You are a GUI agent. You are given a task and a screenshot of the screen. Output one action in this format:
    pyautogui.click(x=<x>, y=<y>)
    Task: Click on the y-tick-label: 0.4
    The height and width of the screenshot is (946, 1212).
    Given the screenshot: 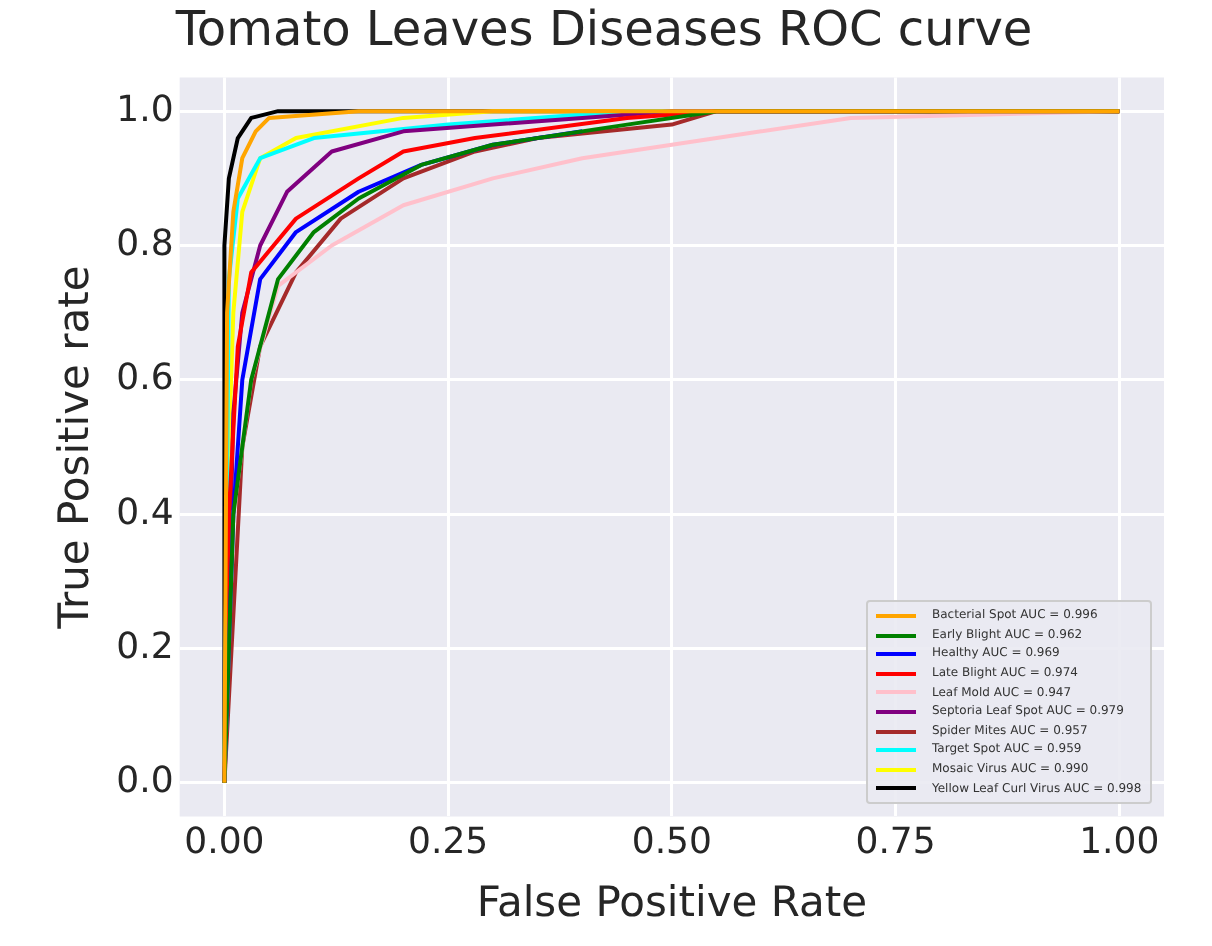 What is the action you would take?
    pyautogui.click(x=145, y=512)
    